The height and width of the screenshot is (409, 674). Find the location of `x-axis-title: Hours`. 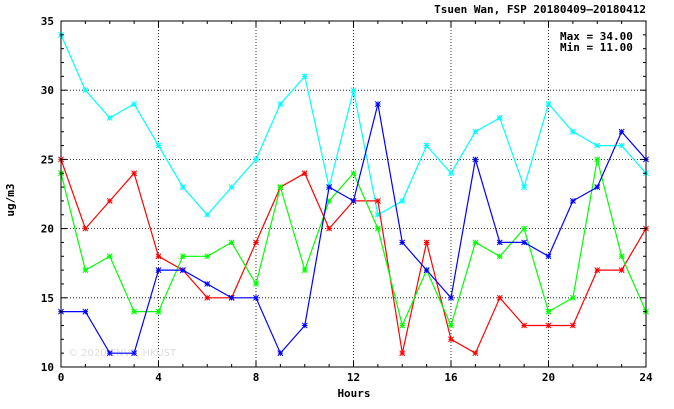

x-axis-title: Hours is located at coordinates (353, 393).